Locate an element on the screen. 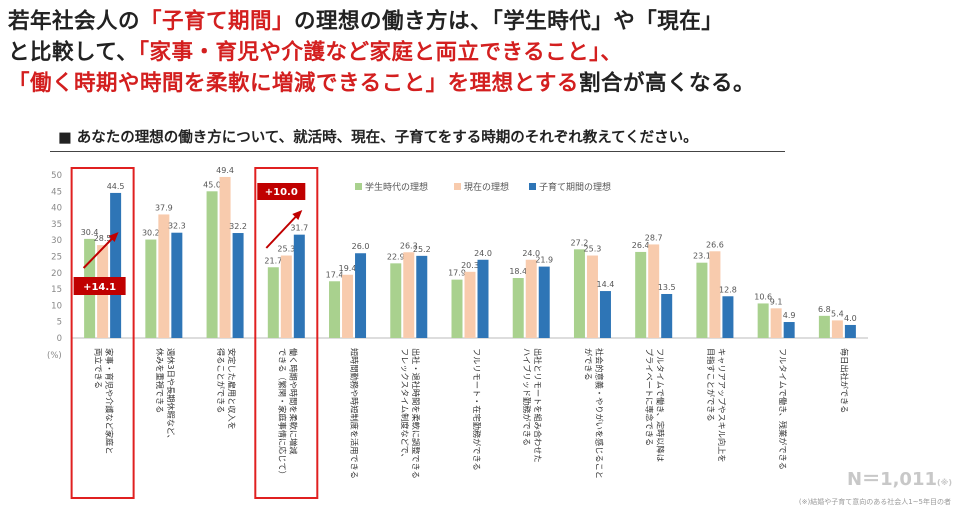 Image resolution: width=963 pixels, height=513 pixels. data-label: 32.3 is located at coordinates (177, 226).